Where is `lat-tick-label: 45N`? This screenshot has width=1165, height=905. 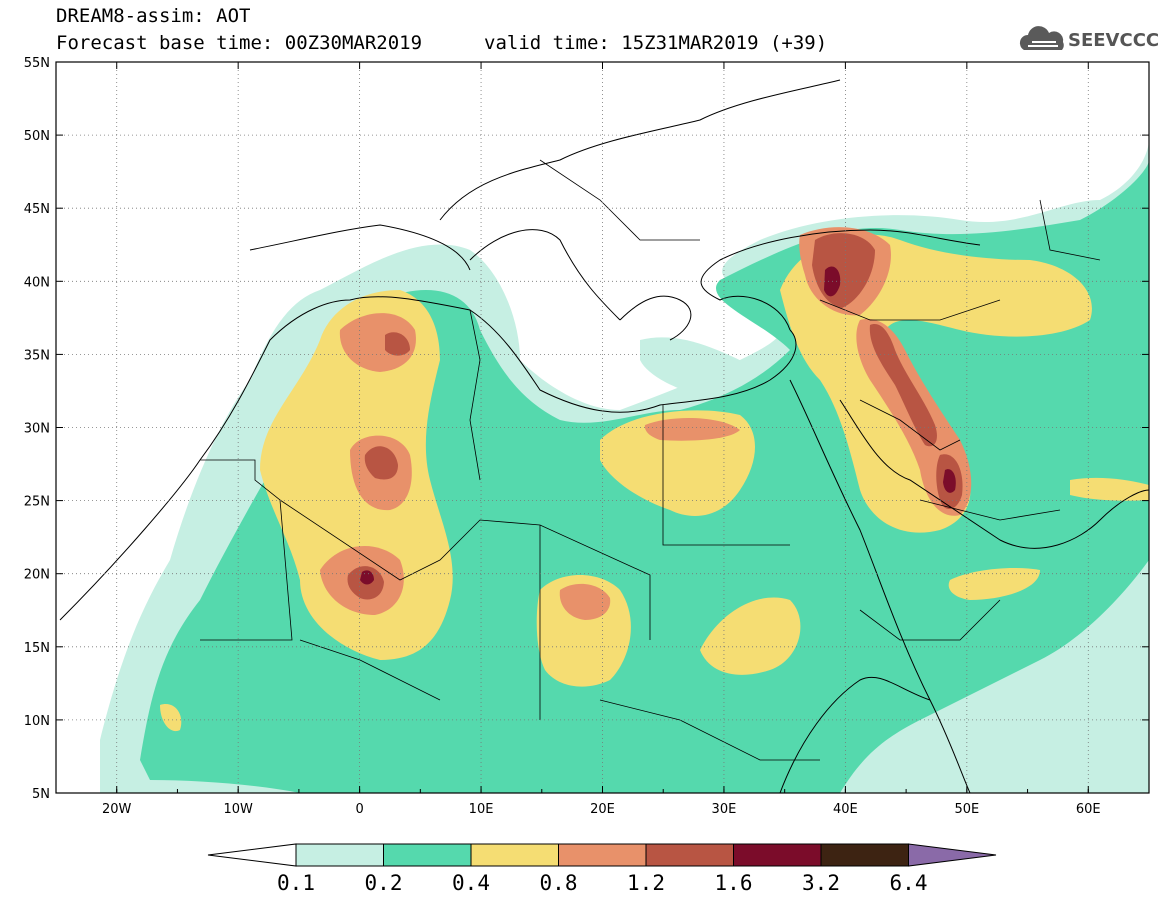
lat-tick-label: 45N is located at coordinates (37, 209).